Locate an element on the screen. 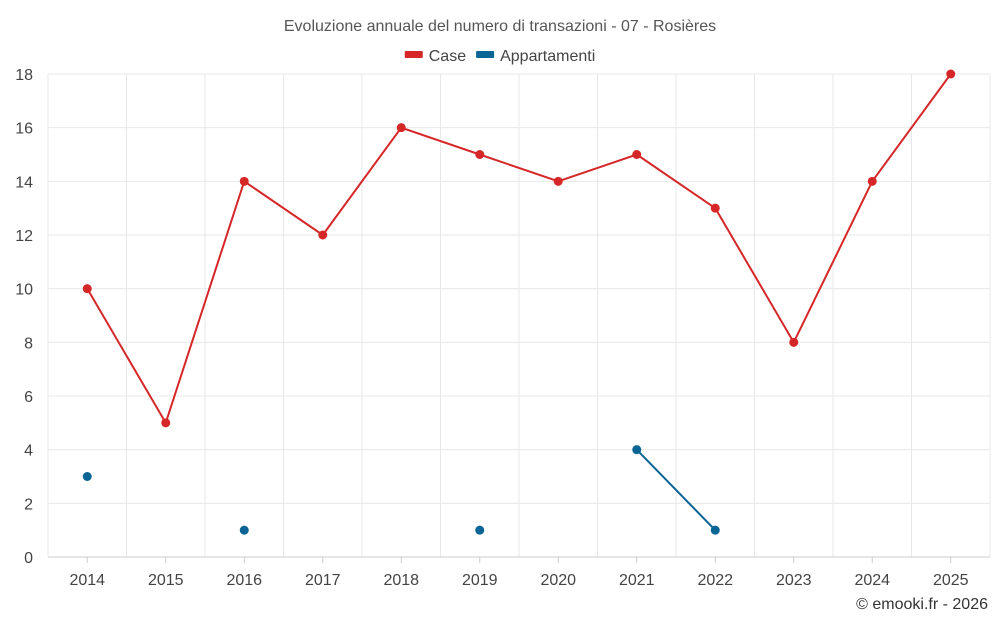 The width and height of the screenshot is (1000, 625). x-tick-label: 2025 is located at coordinates (951, 580).